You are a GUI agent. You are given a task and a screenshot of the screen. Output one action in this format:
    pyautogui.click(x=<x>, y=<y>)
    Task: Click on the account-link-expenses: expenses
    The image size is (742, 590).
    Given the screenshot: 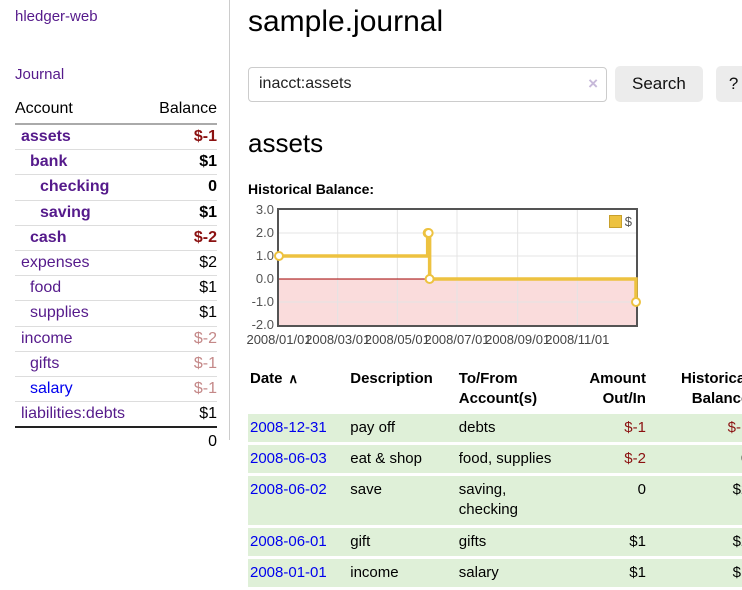 What is the action you would take?
    pyautogui.click(x=55, y=262)
    